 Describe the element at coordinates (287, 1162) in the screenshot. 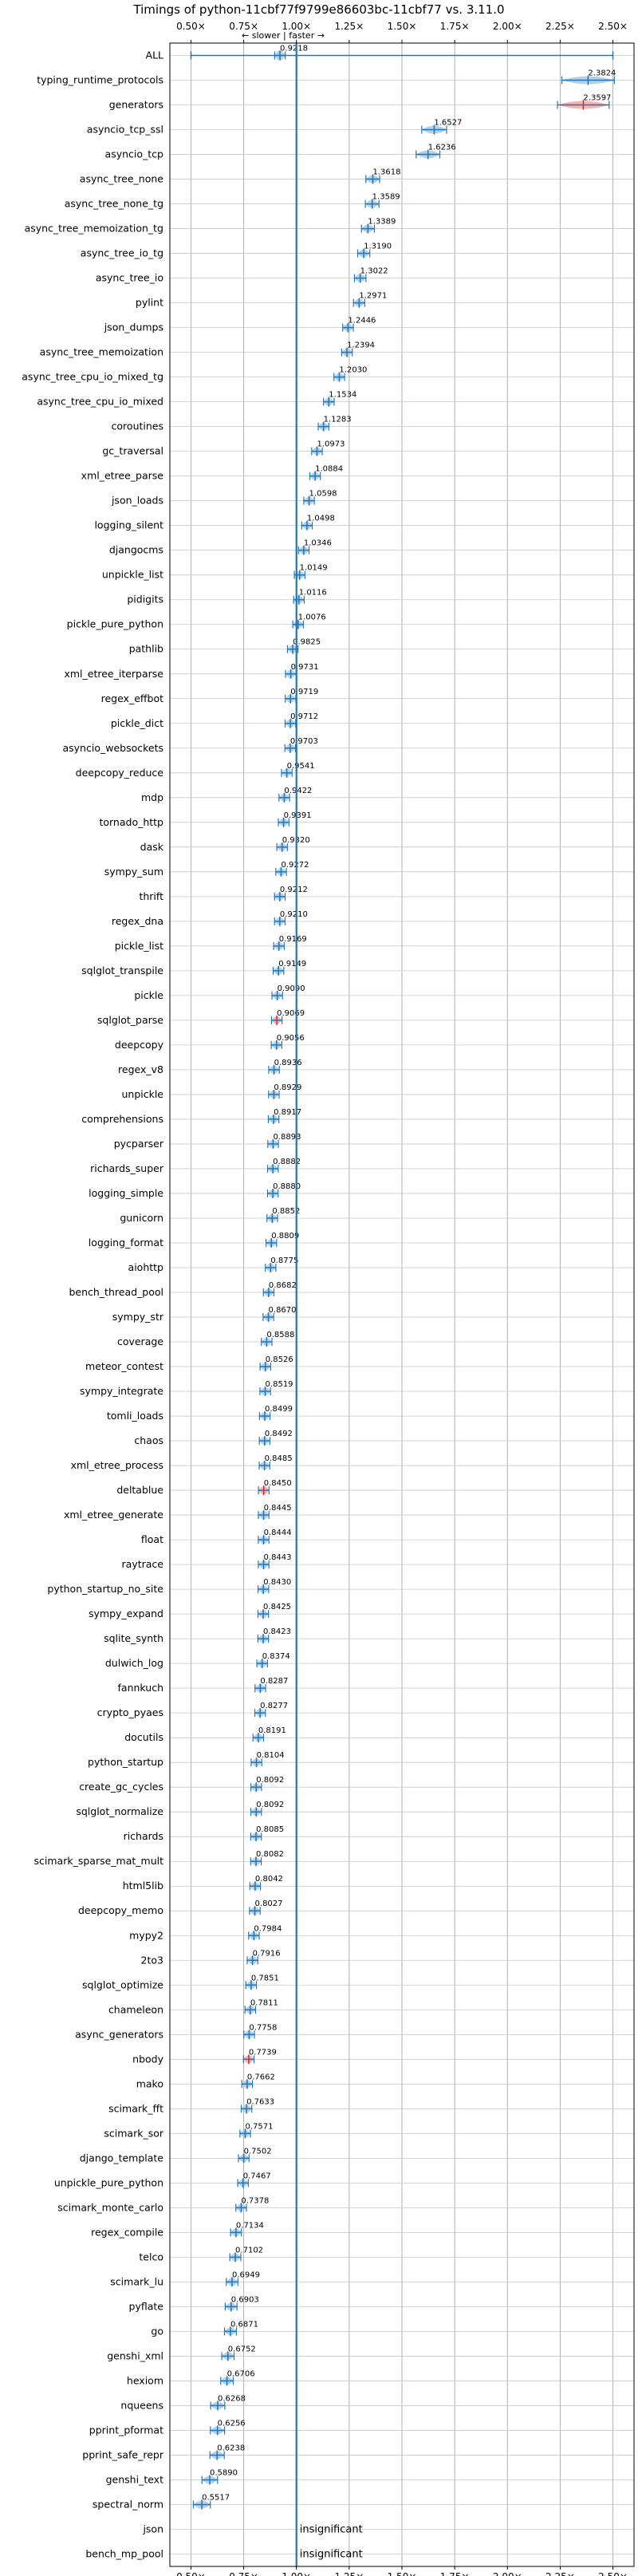

I see `data-label: 0.8882` at that location.